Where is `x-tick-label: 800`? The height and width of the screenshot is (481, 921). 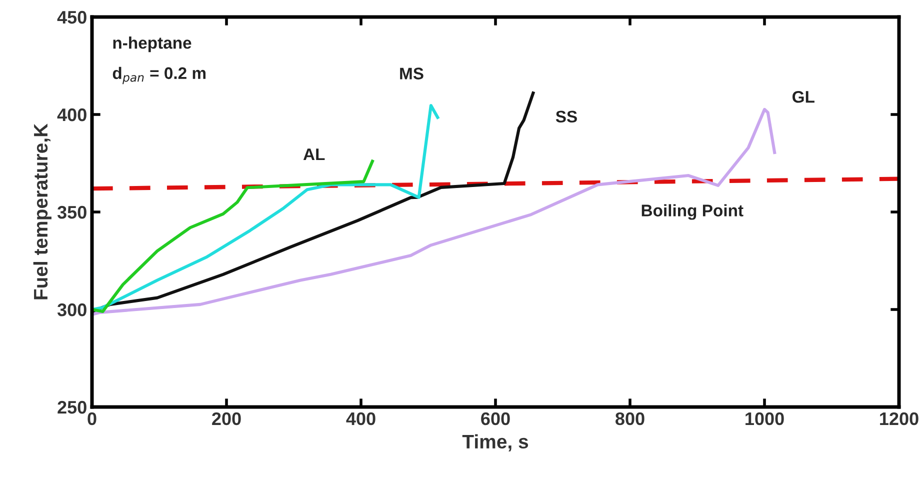 x-tick-label: 800 is located at coordinates (630, 419).